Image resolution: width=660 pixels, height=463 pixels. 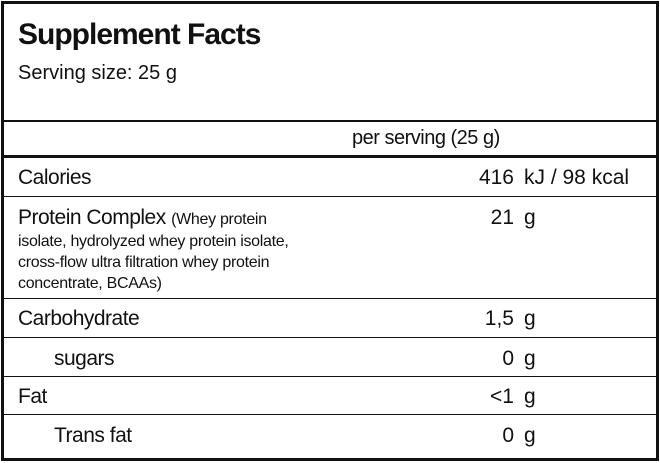 I want to click on amount: 1,5, so click(x=499, y=318).